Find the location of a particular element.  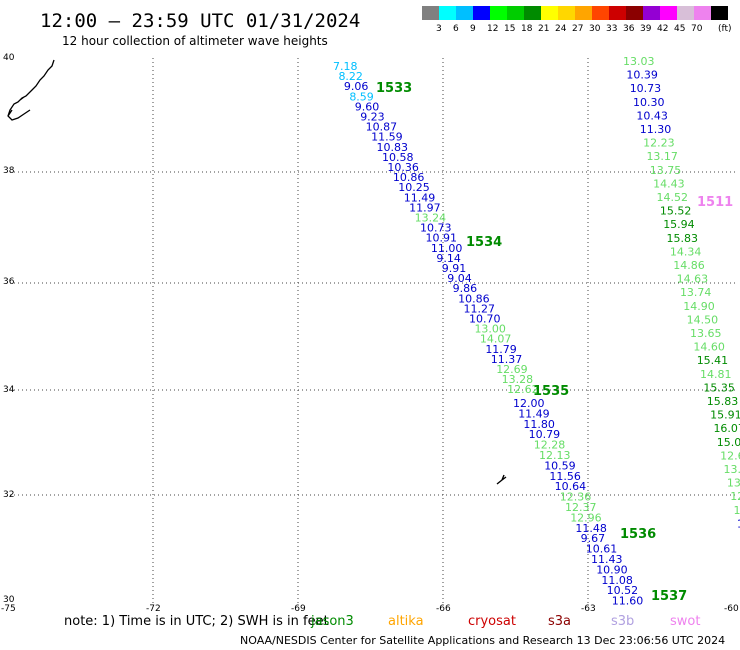

swh-value: 12. is located at coordinates (735, 496).